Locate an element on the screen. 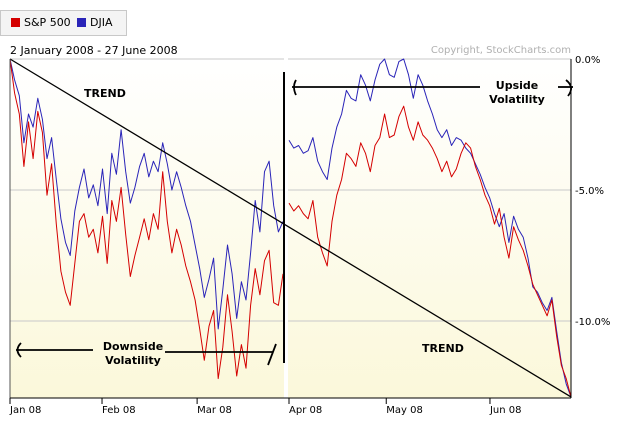 The width and height of the screenshot is (623, 433). date-range-label: 2 January 2008 - 27 June 2008 is located at coordinates (94, 50).